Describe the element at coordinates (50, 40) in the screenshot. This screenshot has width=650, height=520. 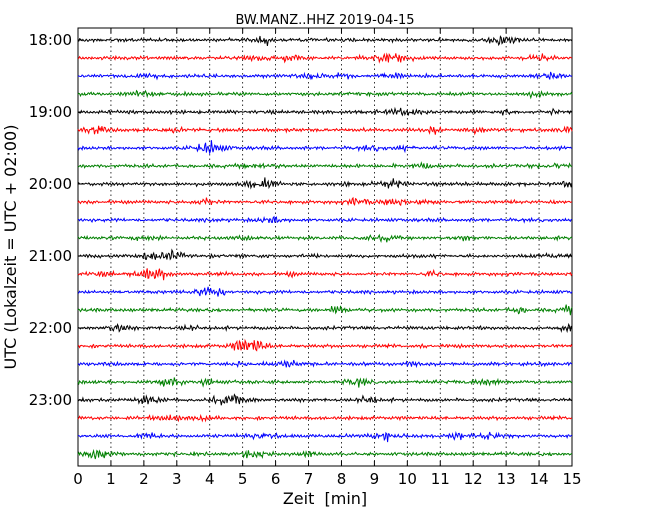
I see `y-tick-label: 18:00` at that location.